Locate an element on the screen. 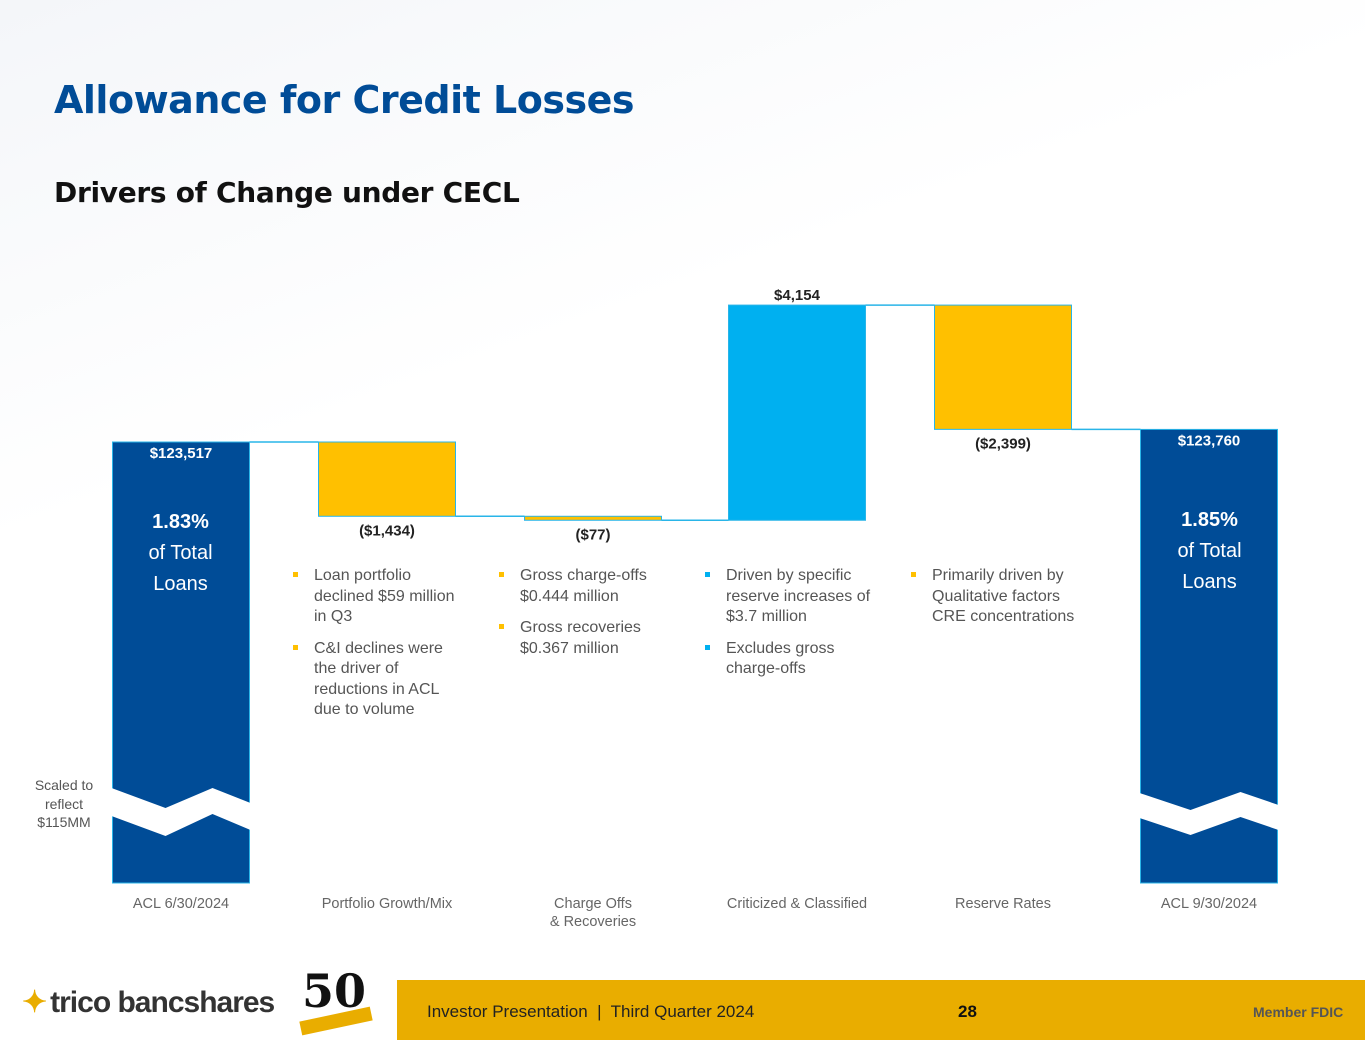 The width and height of the screenshot is (1365, 1055). page-title: Allowance for Credit Losses is located at coordinates (344, 100).